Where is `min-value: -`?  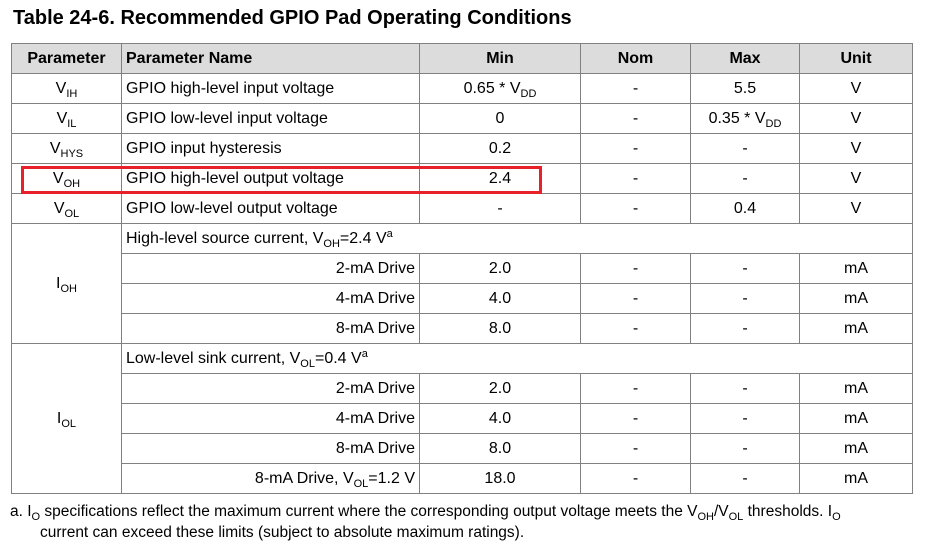 min-value: - is located at coordinates (500, 208).